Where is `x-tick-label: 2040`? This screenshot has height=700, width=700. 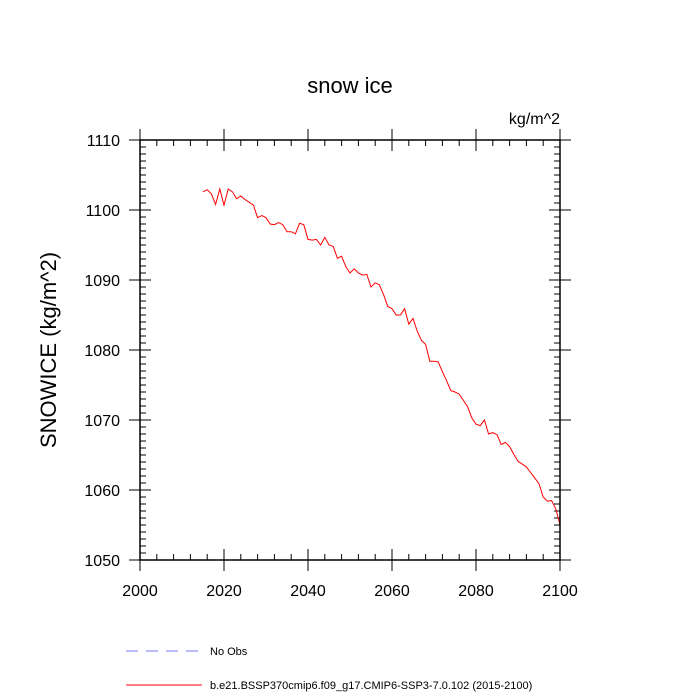
x-tick-label: 2040 is located at coordinates (308, 591).